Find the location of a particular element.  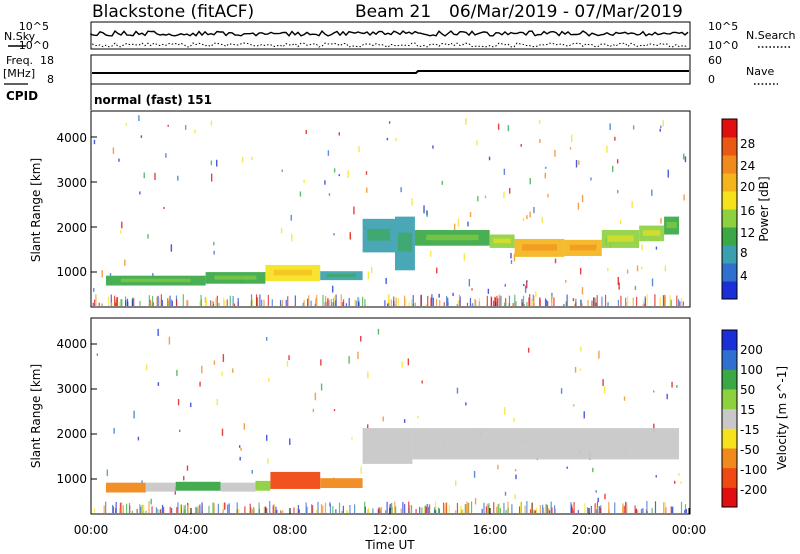

power-ytick-4000: 4000 is located at coordinates (71, 138).